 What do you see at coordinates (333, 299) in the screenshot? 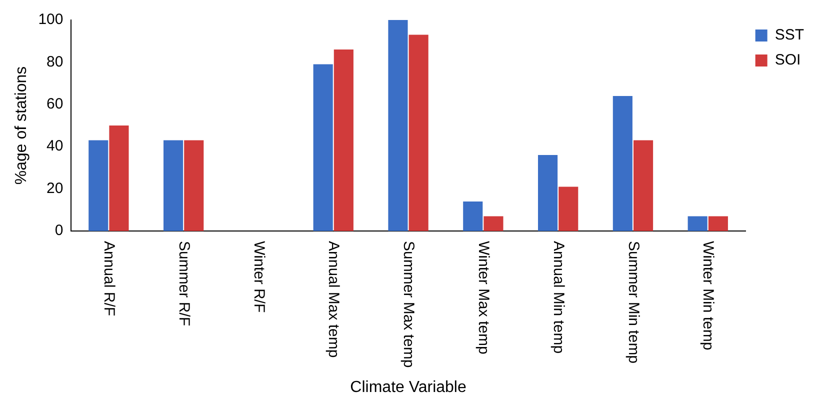
I see `x-tick-label: Annual Max temp` at bounding box center [333, 299].